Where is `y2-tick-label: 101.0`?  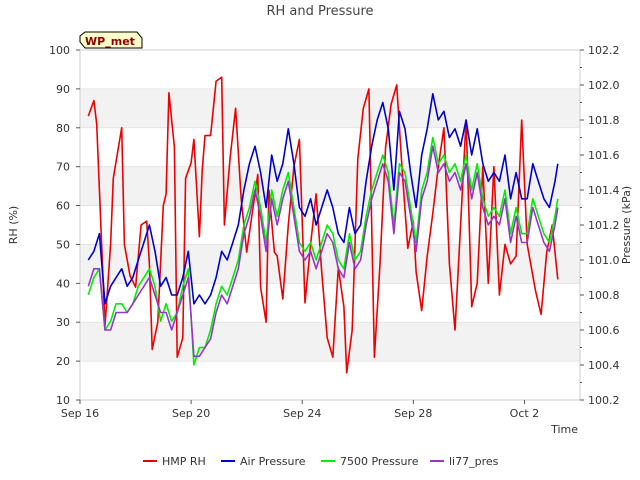
y2-tick-label: 101.0 is located at coordinates (604, 260).